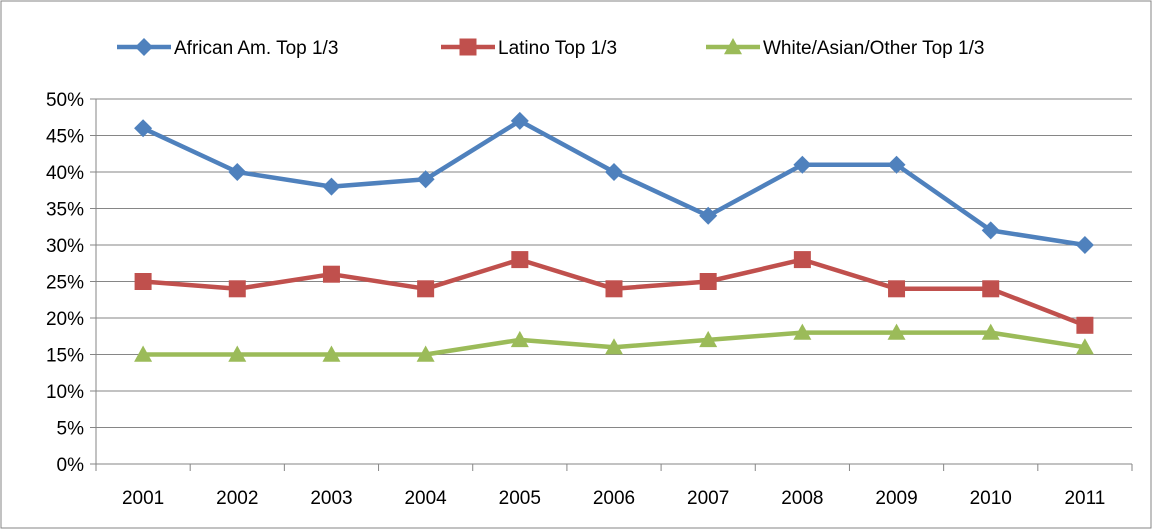  I want to click on legend-label: Latino Top 1/3, so click(557, 48).